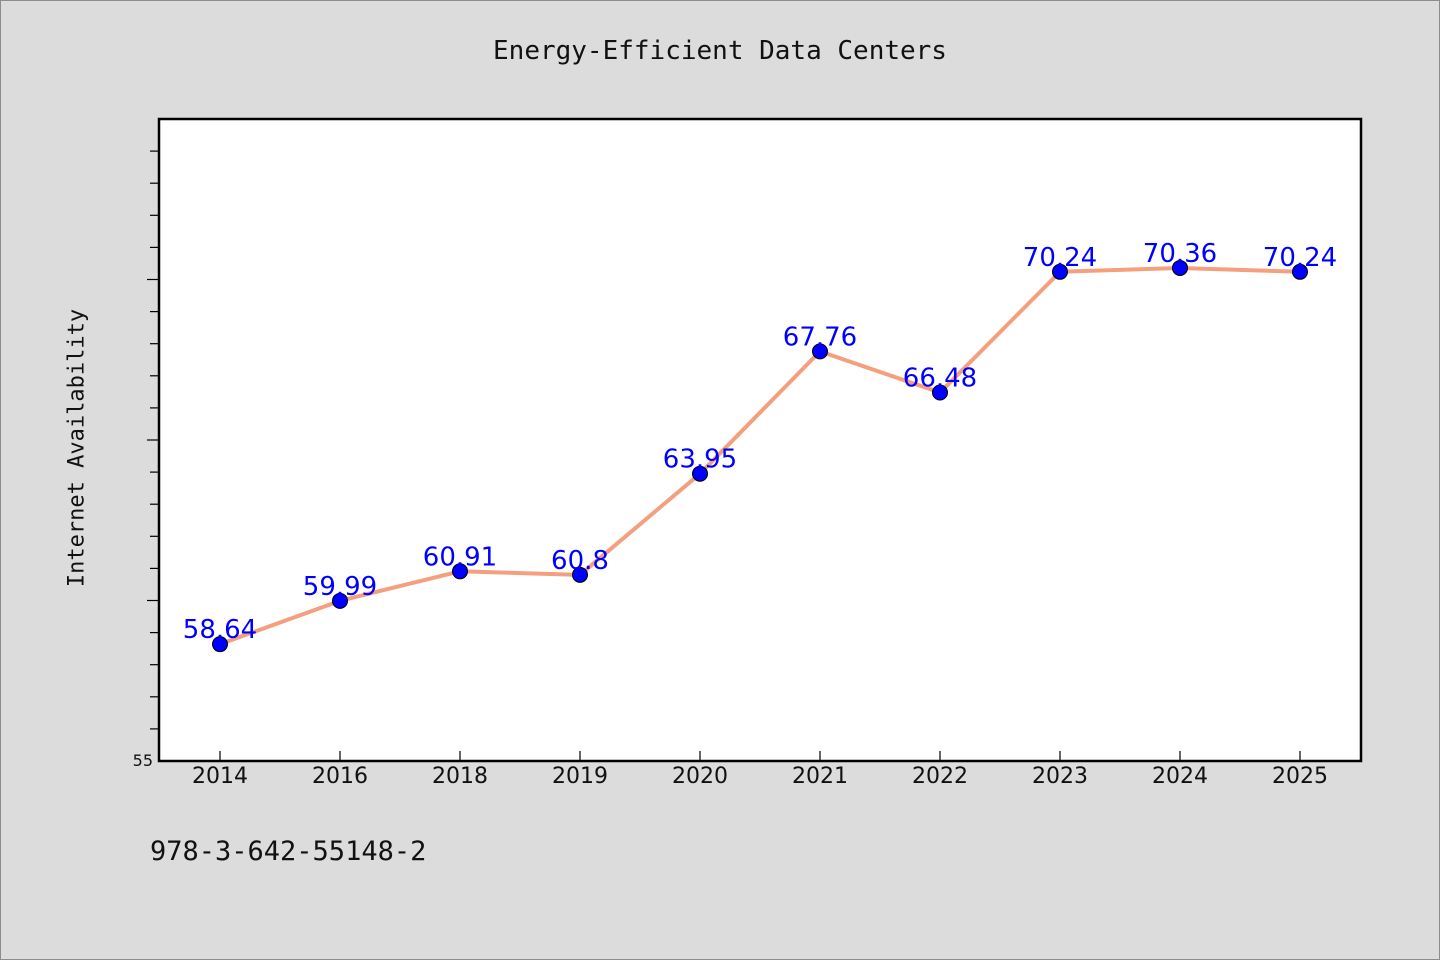 The height and width of the screenshot is (960, 1440). Describe the element at coordinates (1060, 776) in the screenshot. I see `x-tick-label: 2023` at that location.